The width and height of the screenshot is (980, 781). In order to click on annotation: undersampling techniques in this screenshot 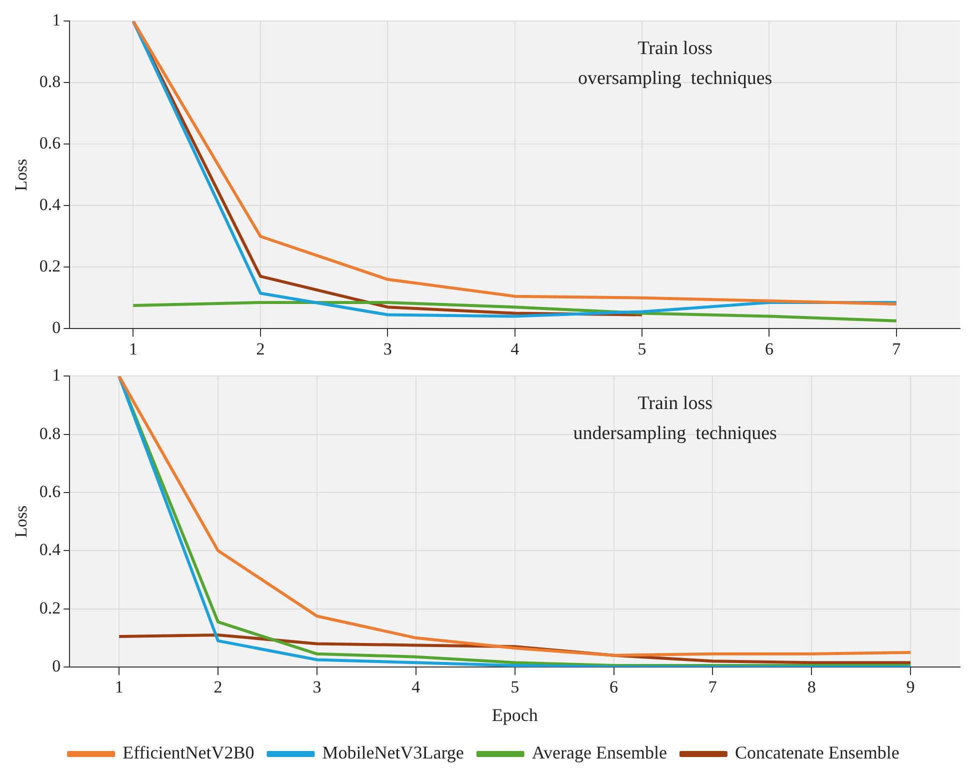, I will do `click(675, 433)`.